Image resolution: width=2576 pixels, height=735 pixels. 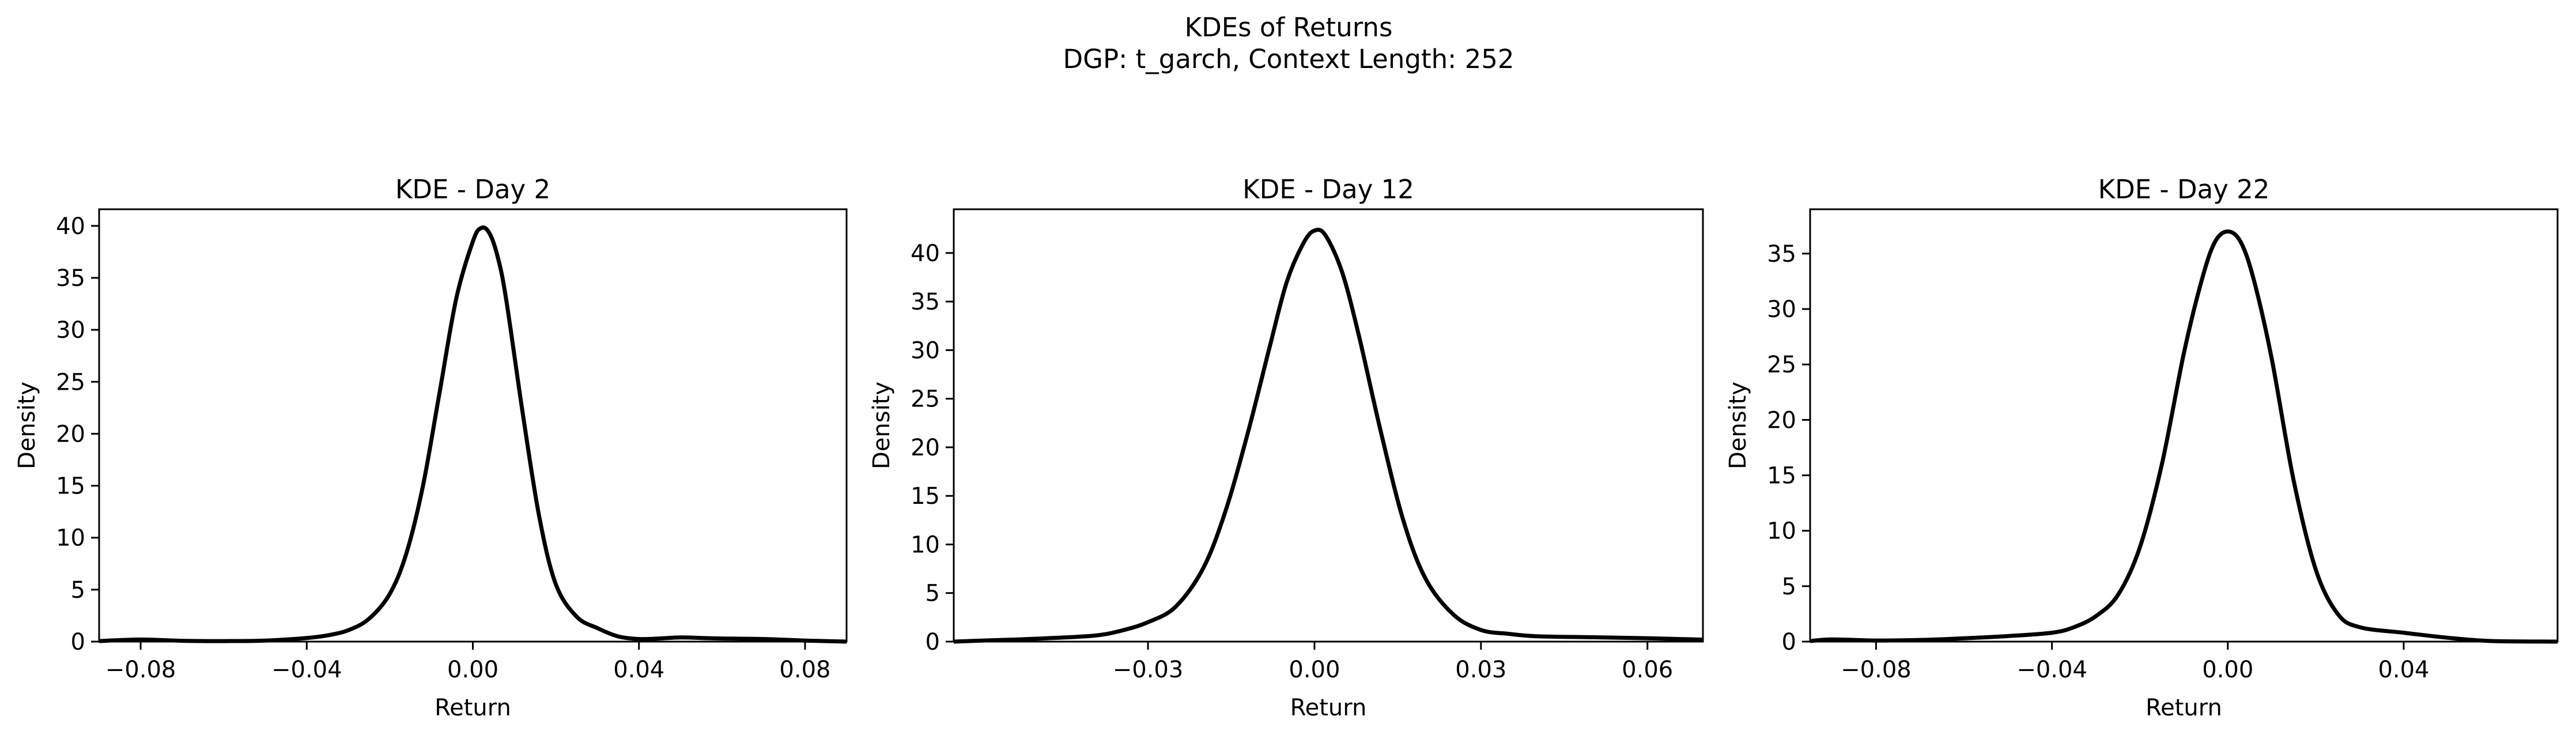 What do you see at coordinates (1328, 708) in the screenshot?
I see `subplot-2-x-axis-label: Return` at bounding box center [1328, 708].